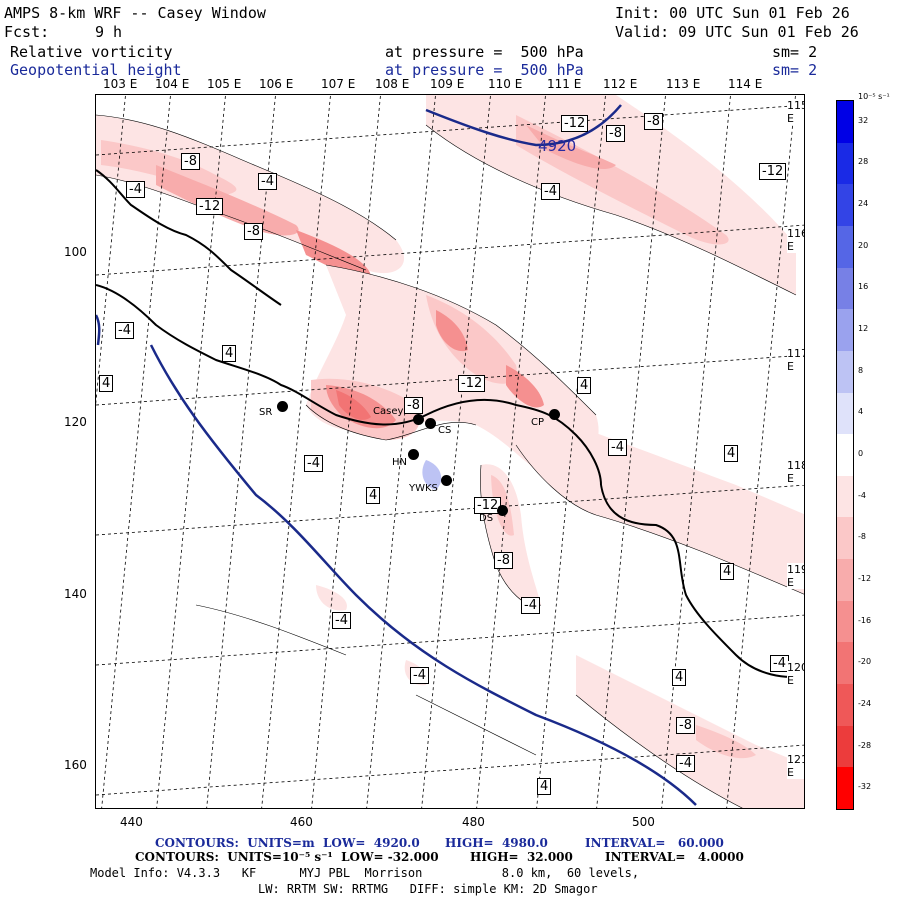 The image size is (900, 900). Describe the element at coordinates (276, 84) in the screenshot. I see `lon-label: 106 E` at that location.